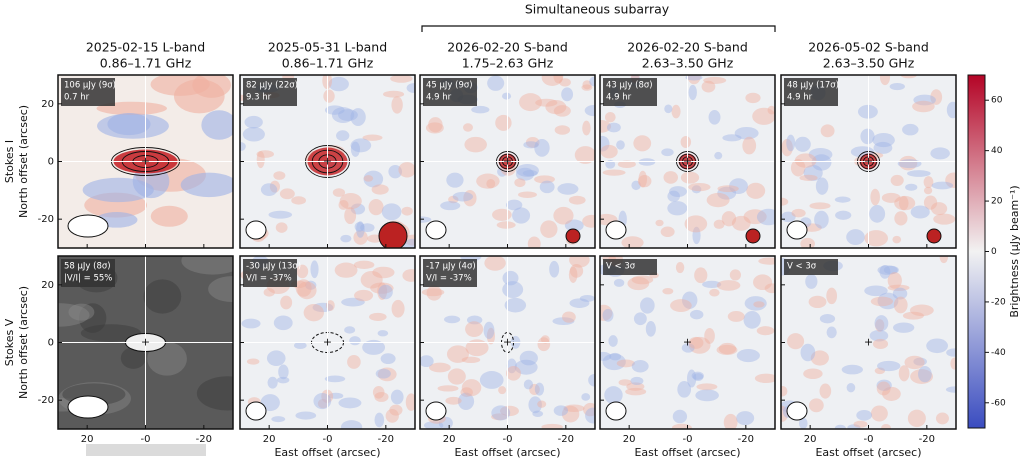 This screenshot has height=465, width=1024. I want to click on row-label: Stokes V, so click(9, 342).